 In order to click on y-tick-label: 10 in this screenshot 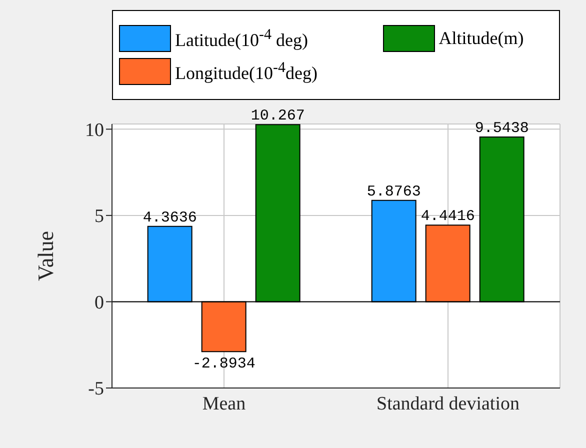, I will do `click(94, 130)`.